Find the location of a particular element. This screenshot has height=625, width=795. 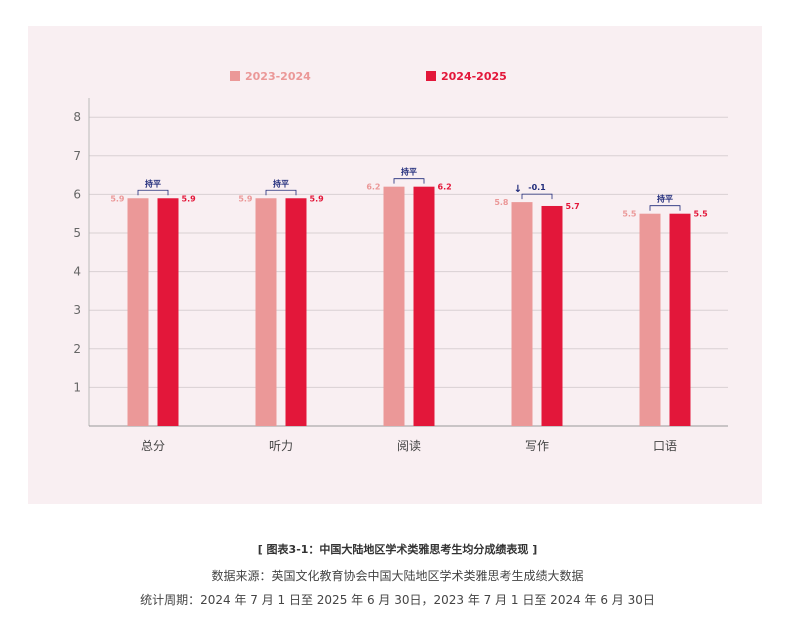

y-tick-label: 8 is located at coordinates (77, 117).